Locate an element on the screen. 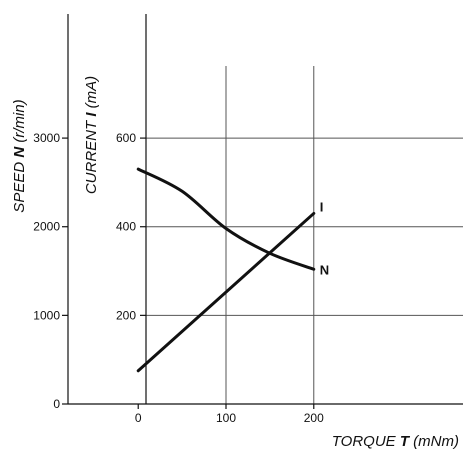 The width and height of the screenshot is (463, 453). speed-tick-label: 1000 is located at coordinates (46, 315).